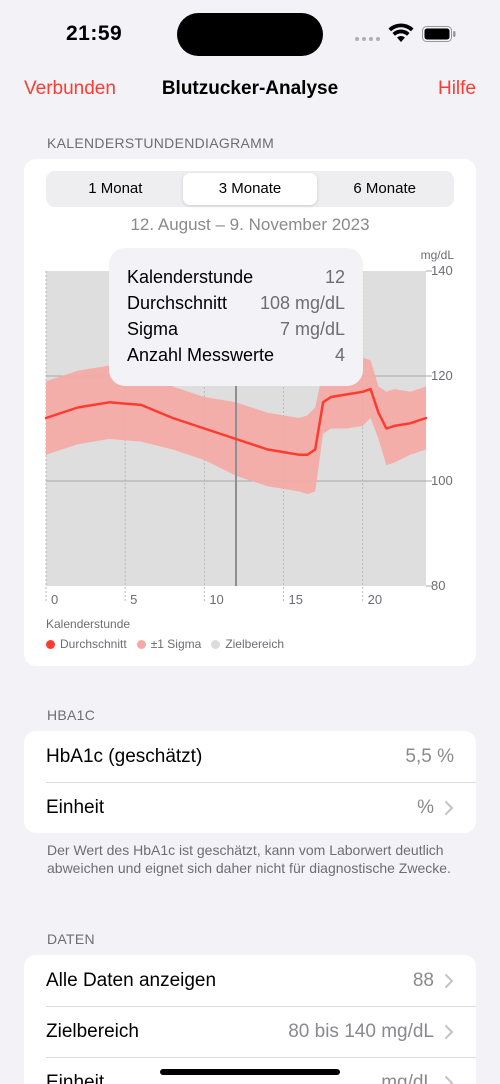 This screenshot has width=500, height=1084. What do you see at coordinates (236, 422) in the screenshot?
I see `average-line` at bounding box center [236, 422].